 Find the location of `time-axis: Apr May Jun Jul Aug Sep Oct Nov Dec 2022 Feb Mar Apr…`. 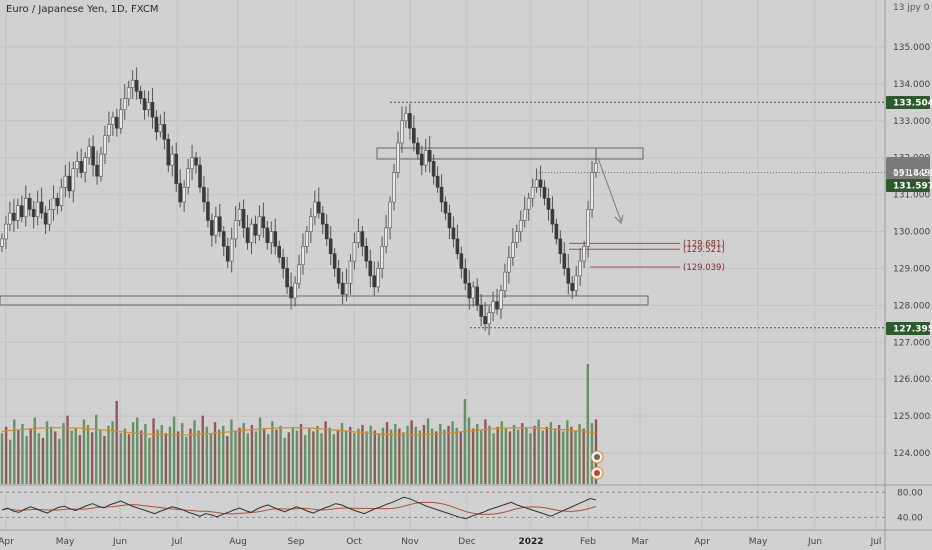

time-axis: Apr May Jun Jul Aug Sep Oct Nov Dec 2022 Feb Mar Apr… is located at coordinates (440, 542).